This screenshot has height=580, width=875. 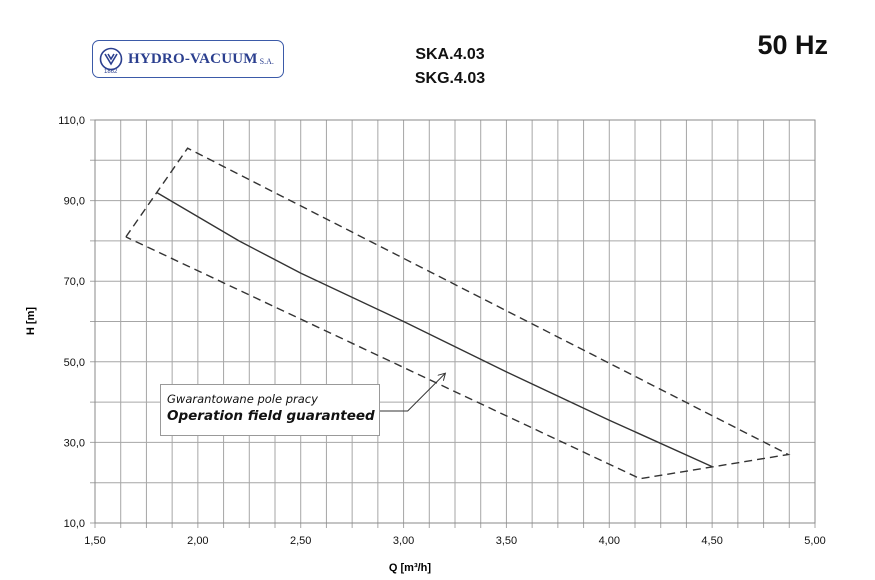 I want to click on x-tick-label: 2,00, so click(x=197, y=541).